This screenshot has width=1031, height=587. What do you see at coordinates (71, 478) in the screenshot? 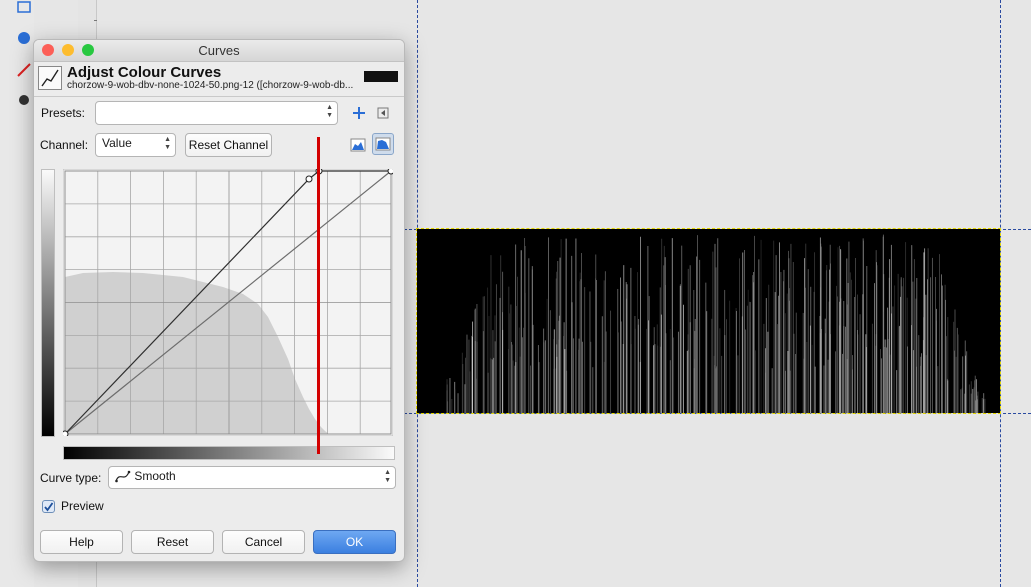
I see `curve-type-label: Curve type:` at bounding box center [71, 478].